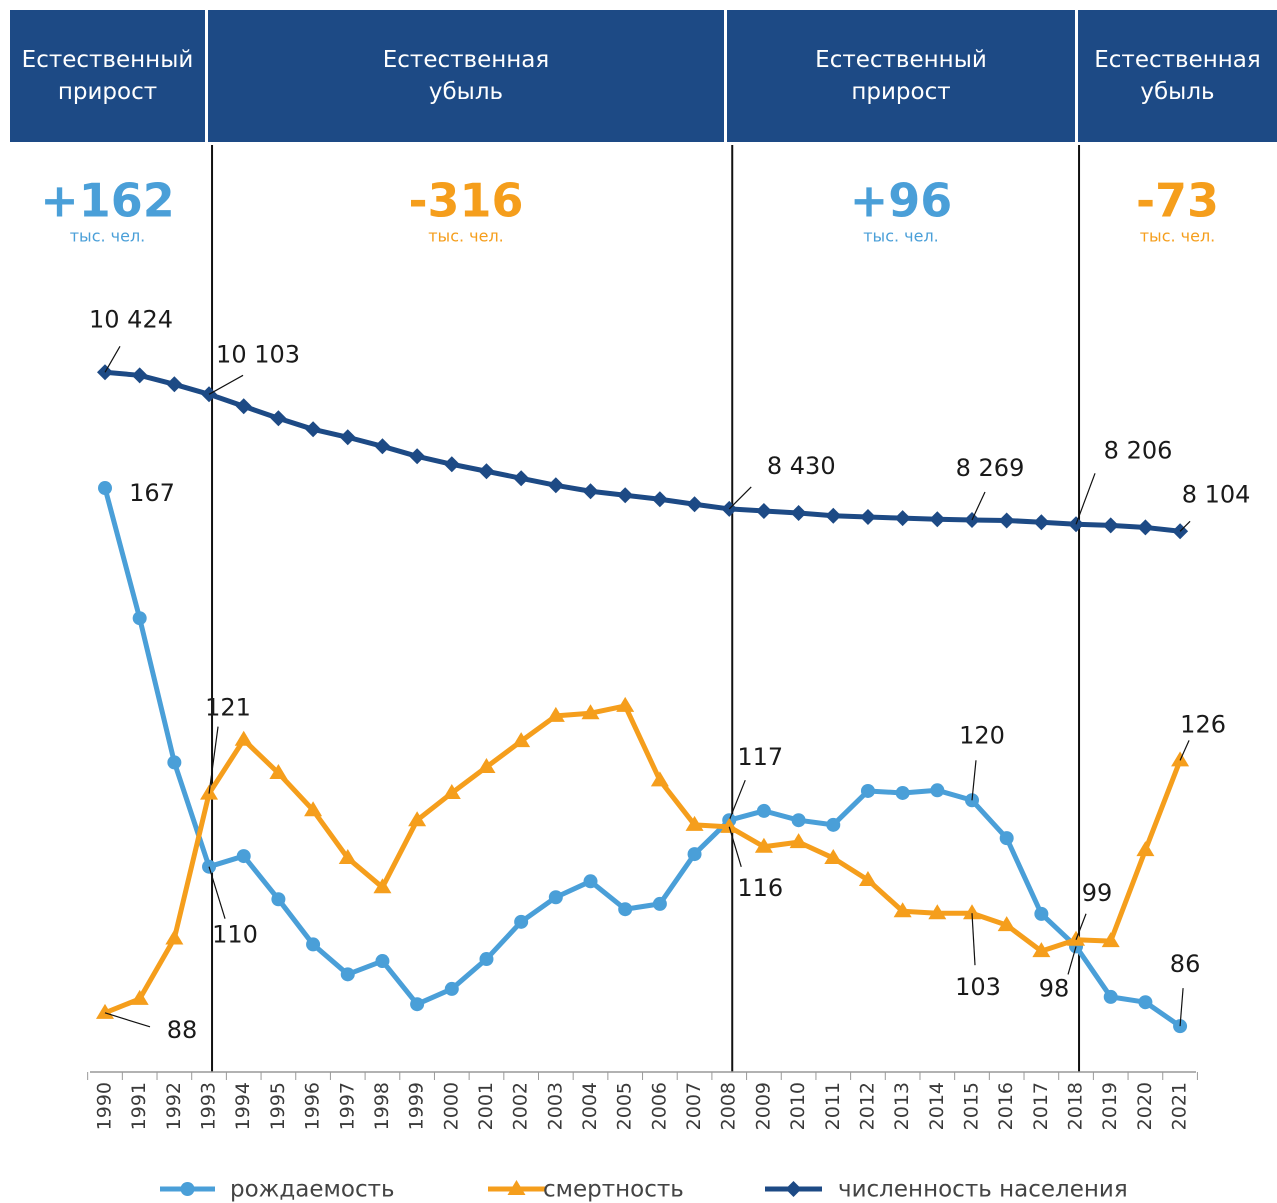 The width and height of the screenshot is (1277, 1203). What do you see at coordinates (1041, 1106) in the screenshot?
I see `x-tick-label: 2017` at bounding box center [1041, 1106].